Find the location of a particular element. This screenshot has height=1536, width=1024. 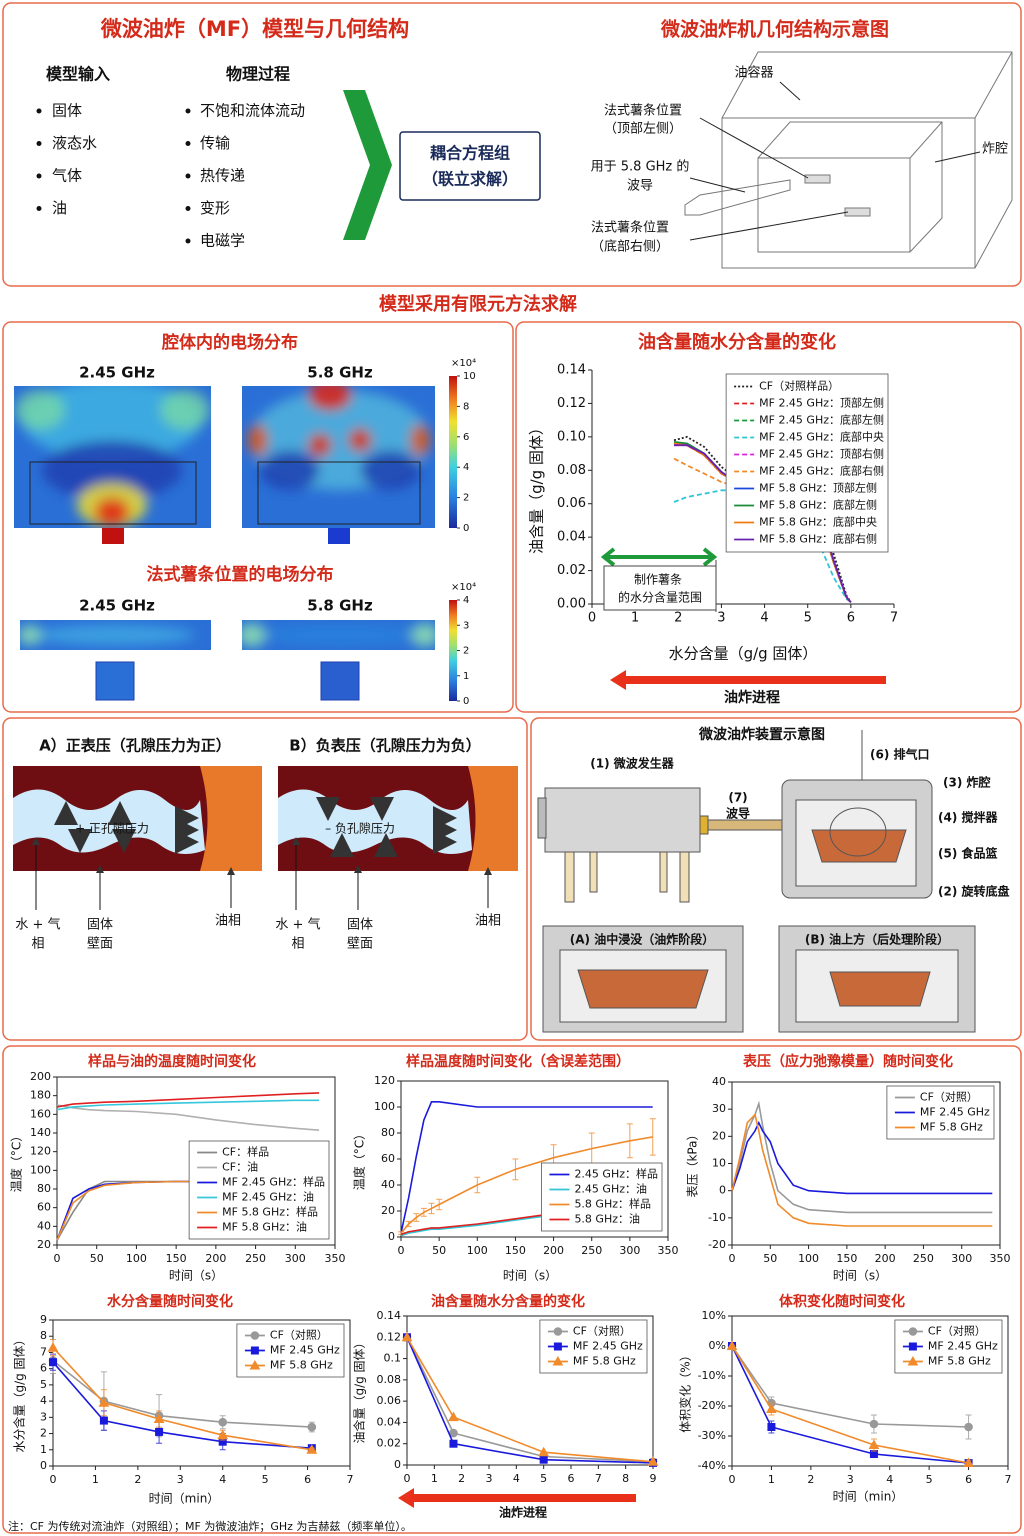

y-tick-label: 0 is located at coordinates (722, 1190).